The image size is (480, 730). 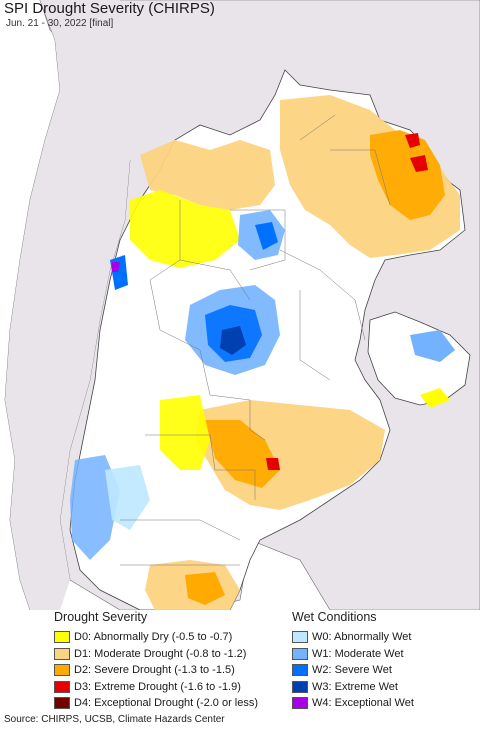 I want to click on legend-swatch-w2, so click(x=300, y=670).